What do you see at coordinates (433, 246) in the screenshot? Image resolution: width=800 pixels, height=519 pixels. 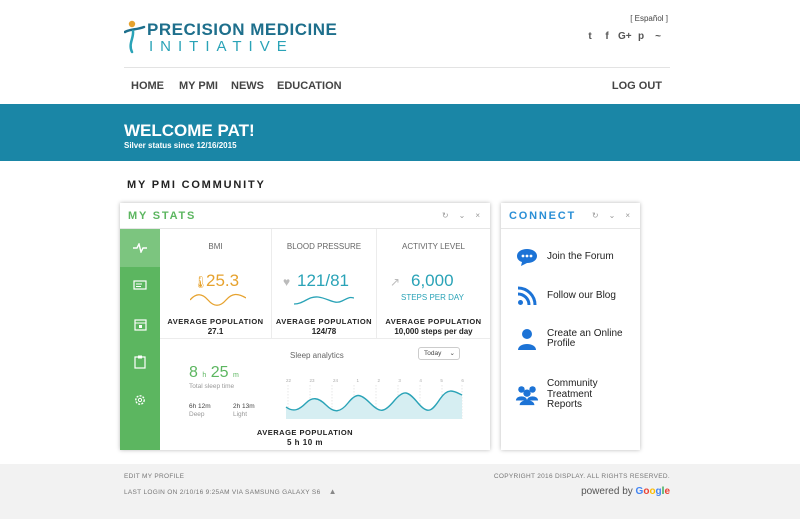 I see `activity-label: ACTIVITY LEVEL` at bounding box center [433, 246].